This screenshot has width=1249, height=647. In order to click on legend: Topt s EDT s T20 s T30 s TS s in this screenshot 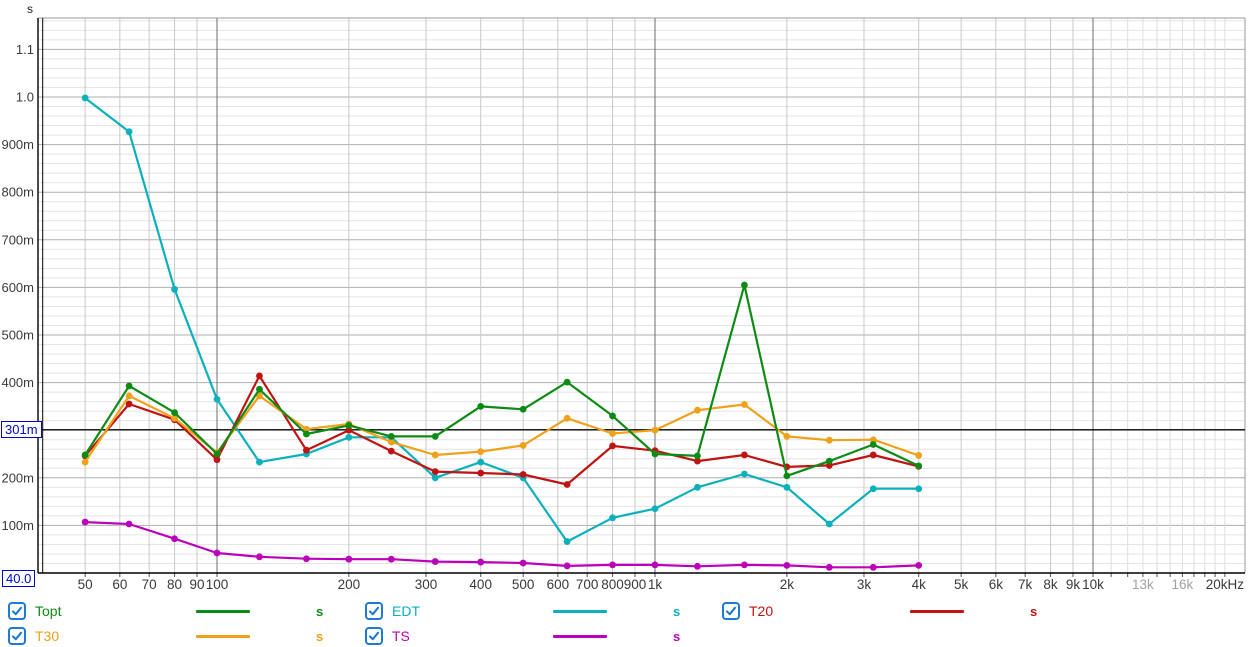, I will do `click(624, 621)`.